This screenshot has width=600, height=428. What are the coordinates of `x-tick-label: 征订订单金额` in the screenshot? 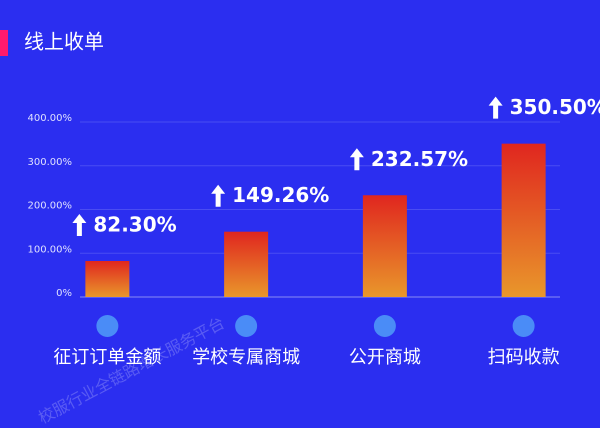 It's located at (107, 357).